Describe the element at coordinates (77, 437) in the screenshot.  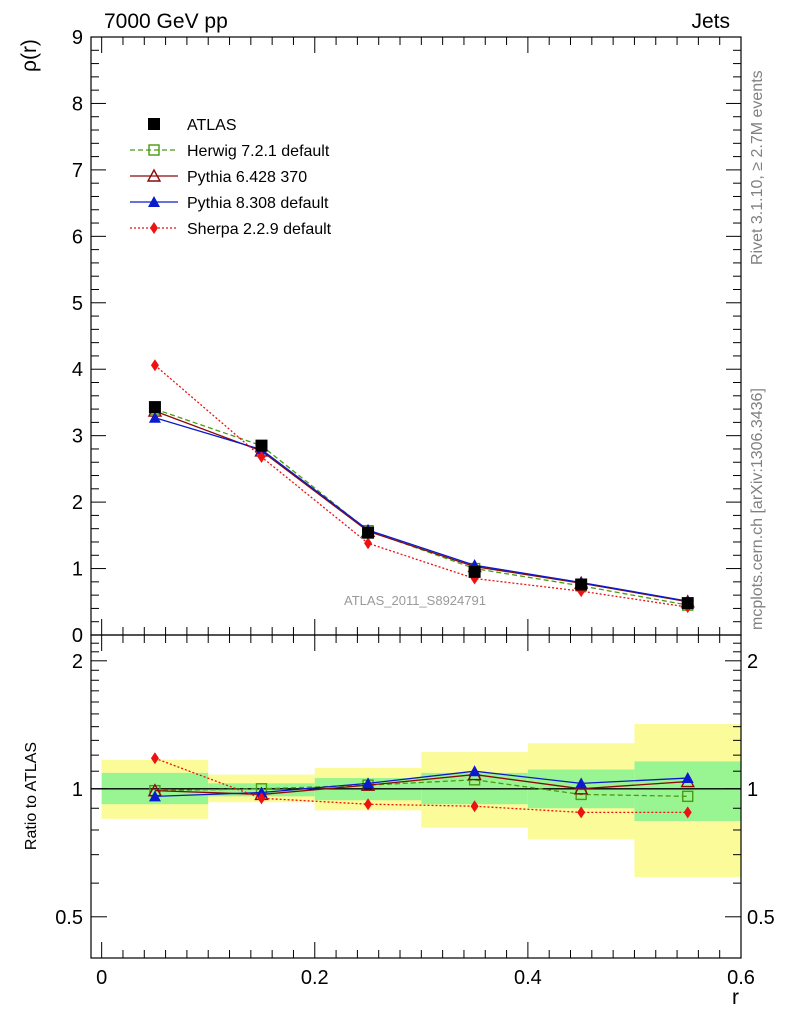
I see `y-tick-label: 3` at that location.